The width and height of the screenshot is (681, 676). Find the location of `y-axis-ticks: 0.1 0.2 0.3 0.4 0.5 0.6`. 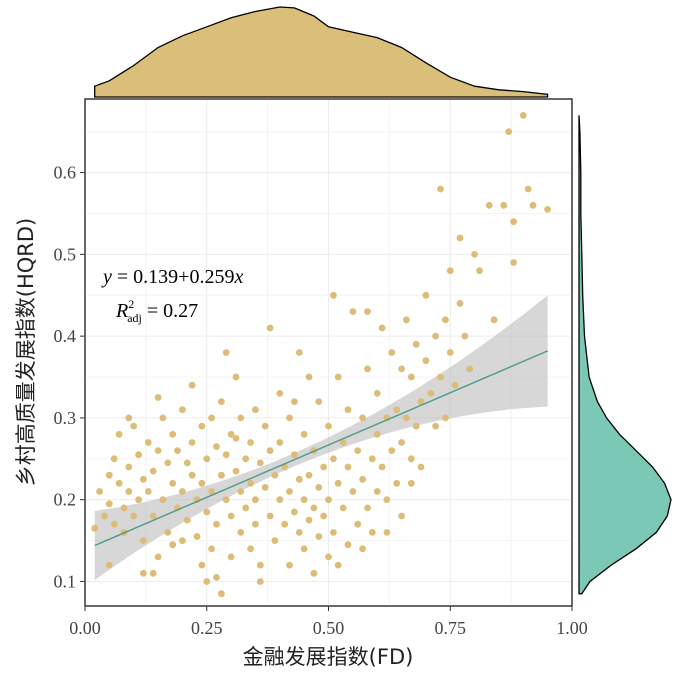

y-axis-ticks: 0.1 0.2 0.3 0.4 0.5 0.6 is located at coordinates (69, 377).